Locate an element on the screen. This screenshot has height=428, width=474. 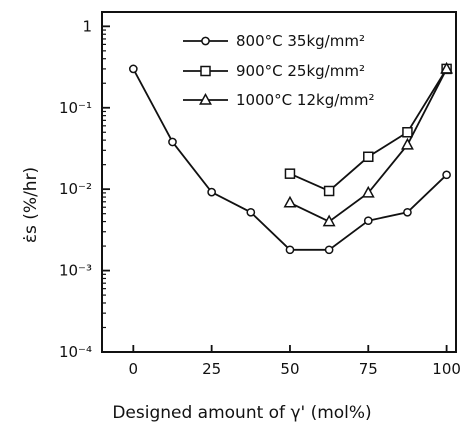
y-tick-label: 10⁻¹ is located at coordinates (75, 108).